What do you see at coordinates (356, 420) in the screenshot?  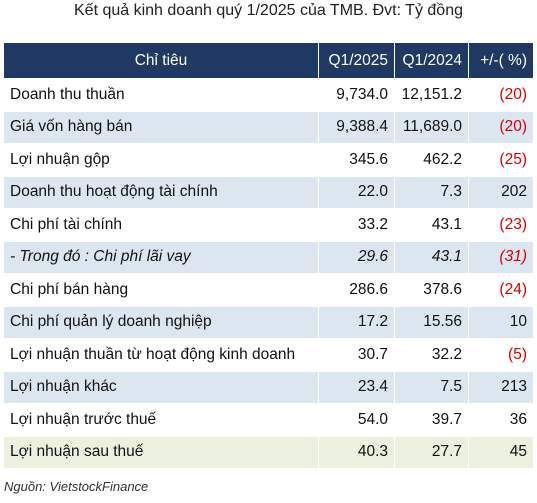 I see `value-cell: 54.0` at bounding box center [356, 420].